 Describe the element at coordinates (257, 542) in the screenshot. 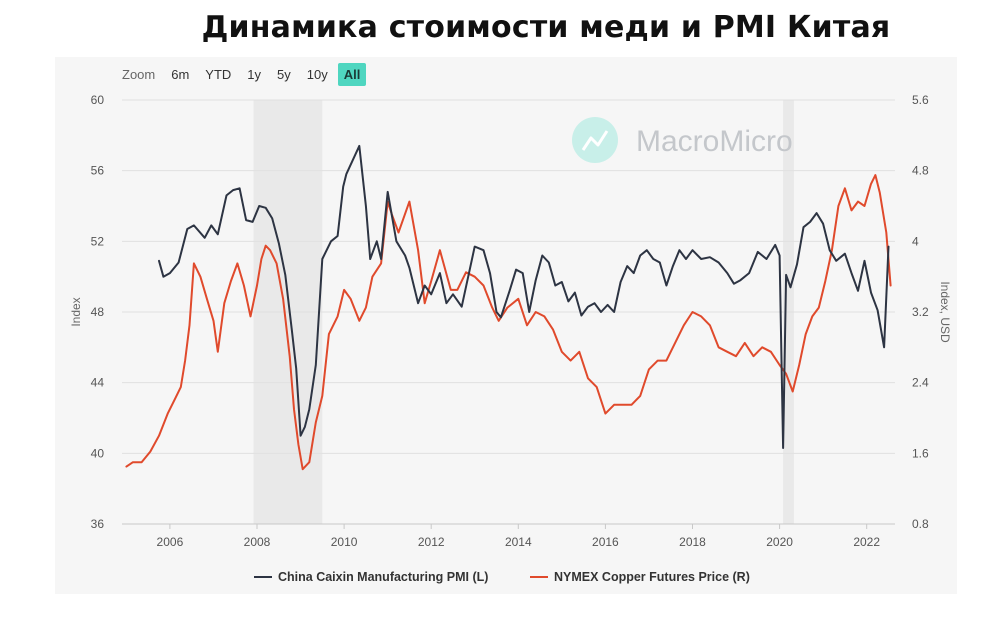

I see `x-tick-label: 2008` at that location.